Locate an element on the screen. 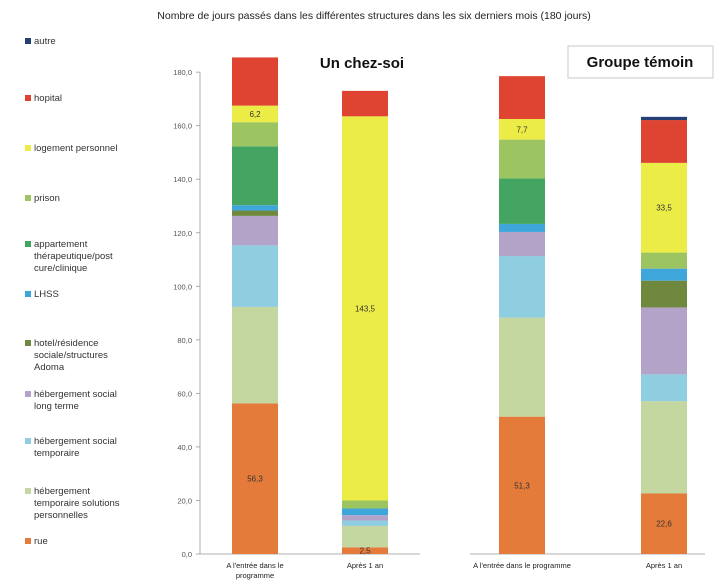  y-tick-label: 100,0 is located at coordinates (182, 286).